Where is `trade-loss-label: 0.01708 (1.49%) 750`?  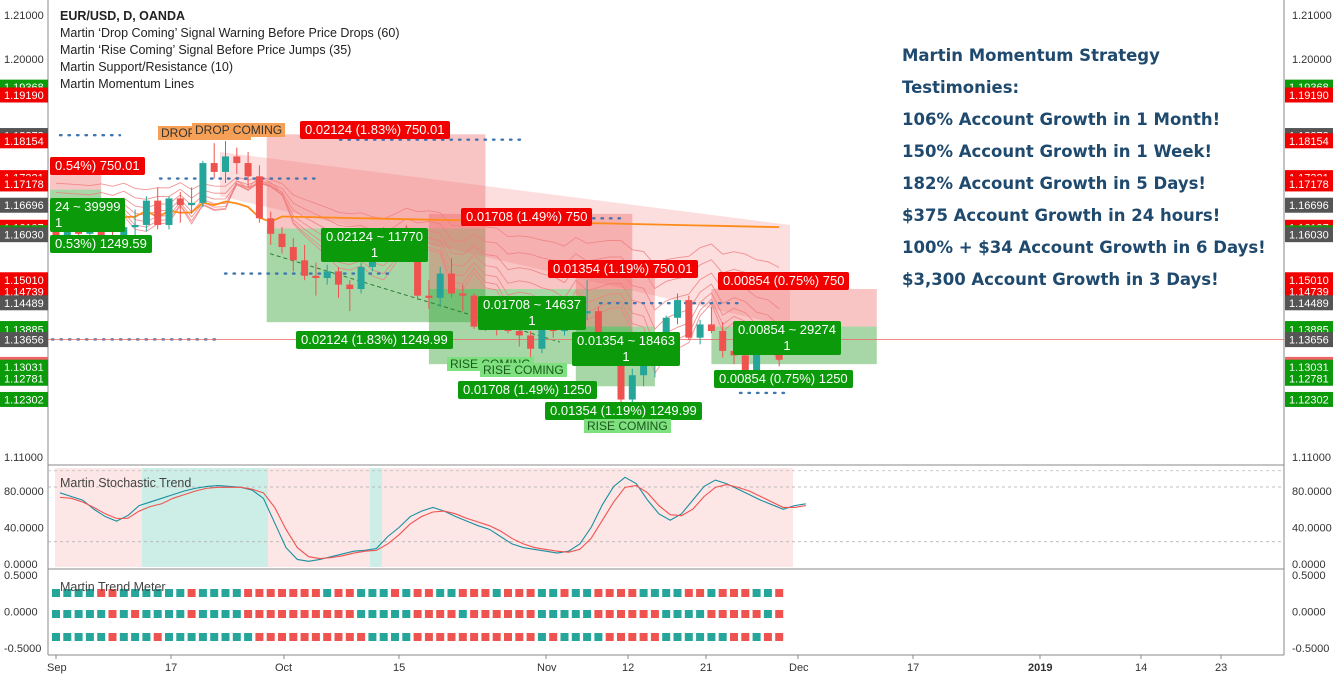
trade-loss-label: 0.01708 (1.49%) 750 is located at coordinates (527, 217).